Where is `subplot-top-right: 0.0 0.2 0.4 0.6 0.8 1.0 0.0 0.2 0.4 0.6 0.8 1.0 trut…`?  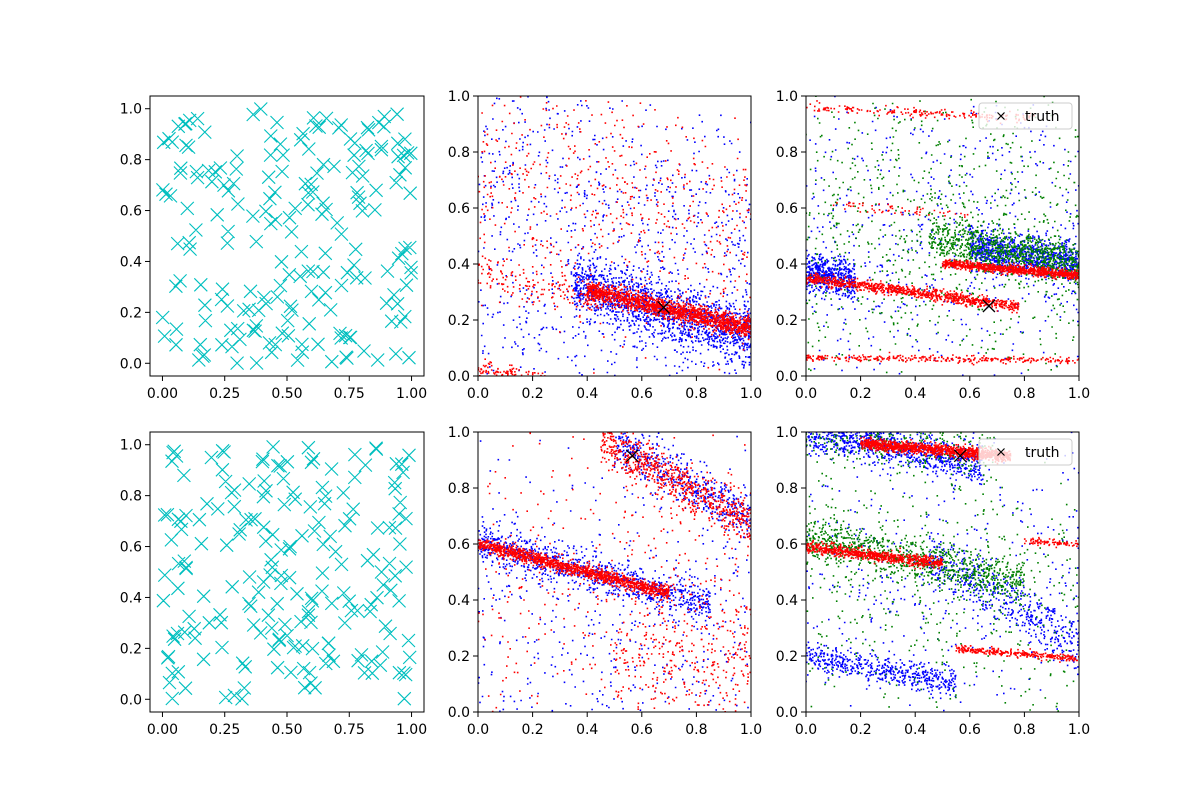
subplot-top-right: 0.0 0.2 0.4 0.6 0.8 1.0 0.0 0.2 0.4 0.6 0.8 1.0 trut… is located at coordinates (933, 245).